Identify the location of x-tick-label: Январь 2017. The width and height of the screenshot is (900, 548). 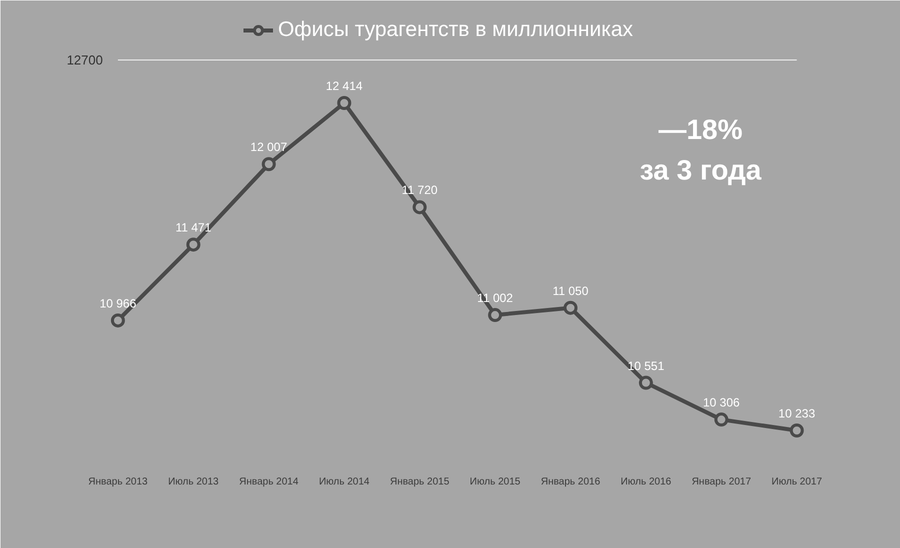
(722, 482).